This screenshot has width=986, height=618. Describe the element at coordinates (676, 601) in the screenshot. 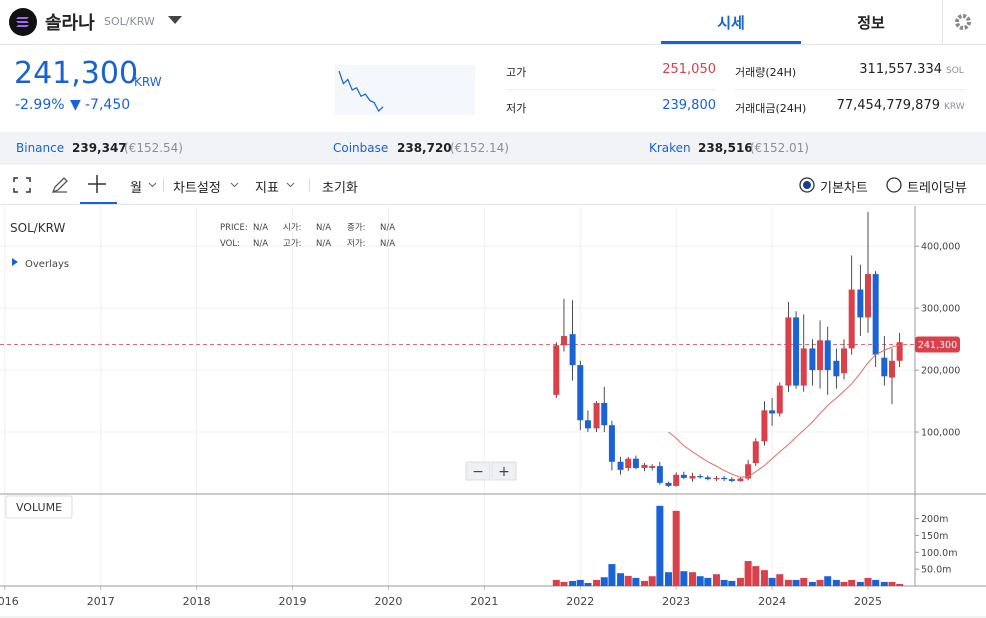

I see `x-tick-label: 2023` at that location.